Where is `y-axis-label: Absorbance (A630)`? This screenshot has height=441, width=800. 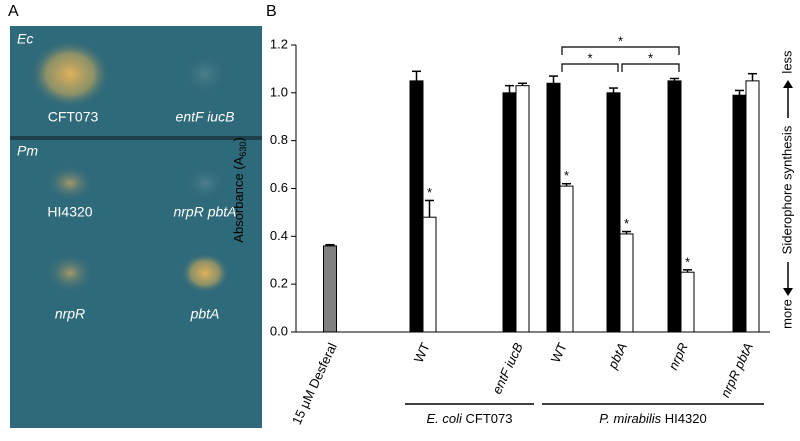
y-axis-label: Absorbance (A630) is located at coordinates (239, 189).